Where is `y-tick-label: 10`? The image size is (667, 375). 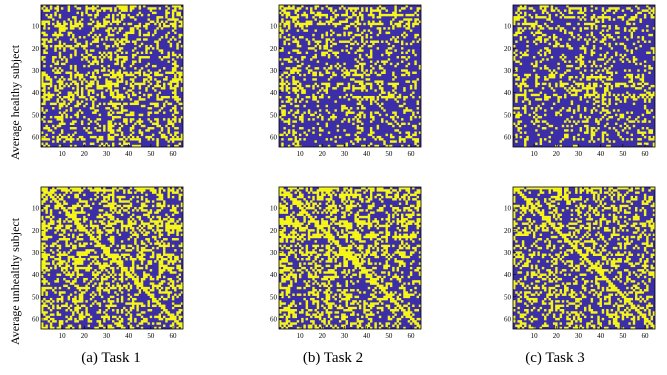
y-tick-label: 10 is located at coordinates (36, 209).